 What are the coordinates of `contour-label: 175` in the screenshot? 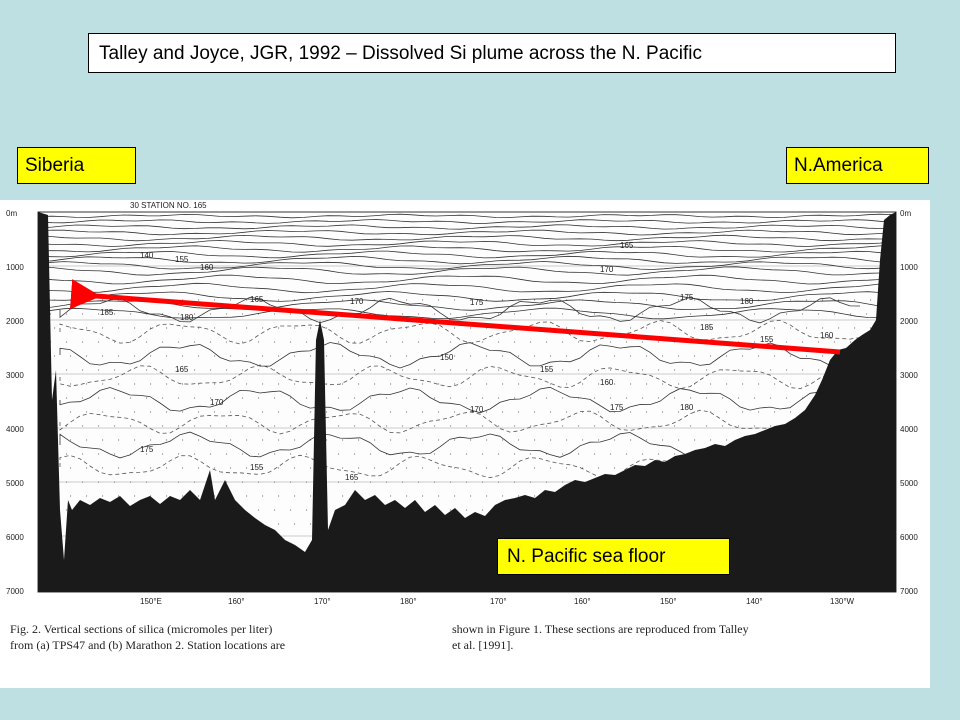 It's located at (617, 407).